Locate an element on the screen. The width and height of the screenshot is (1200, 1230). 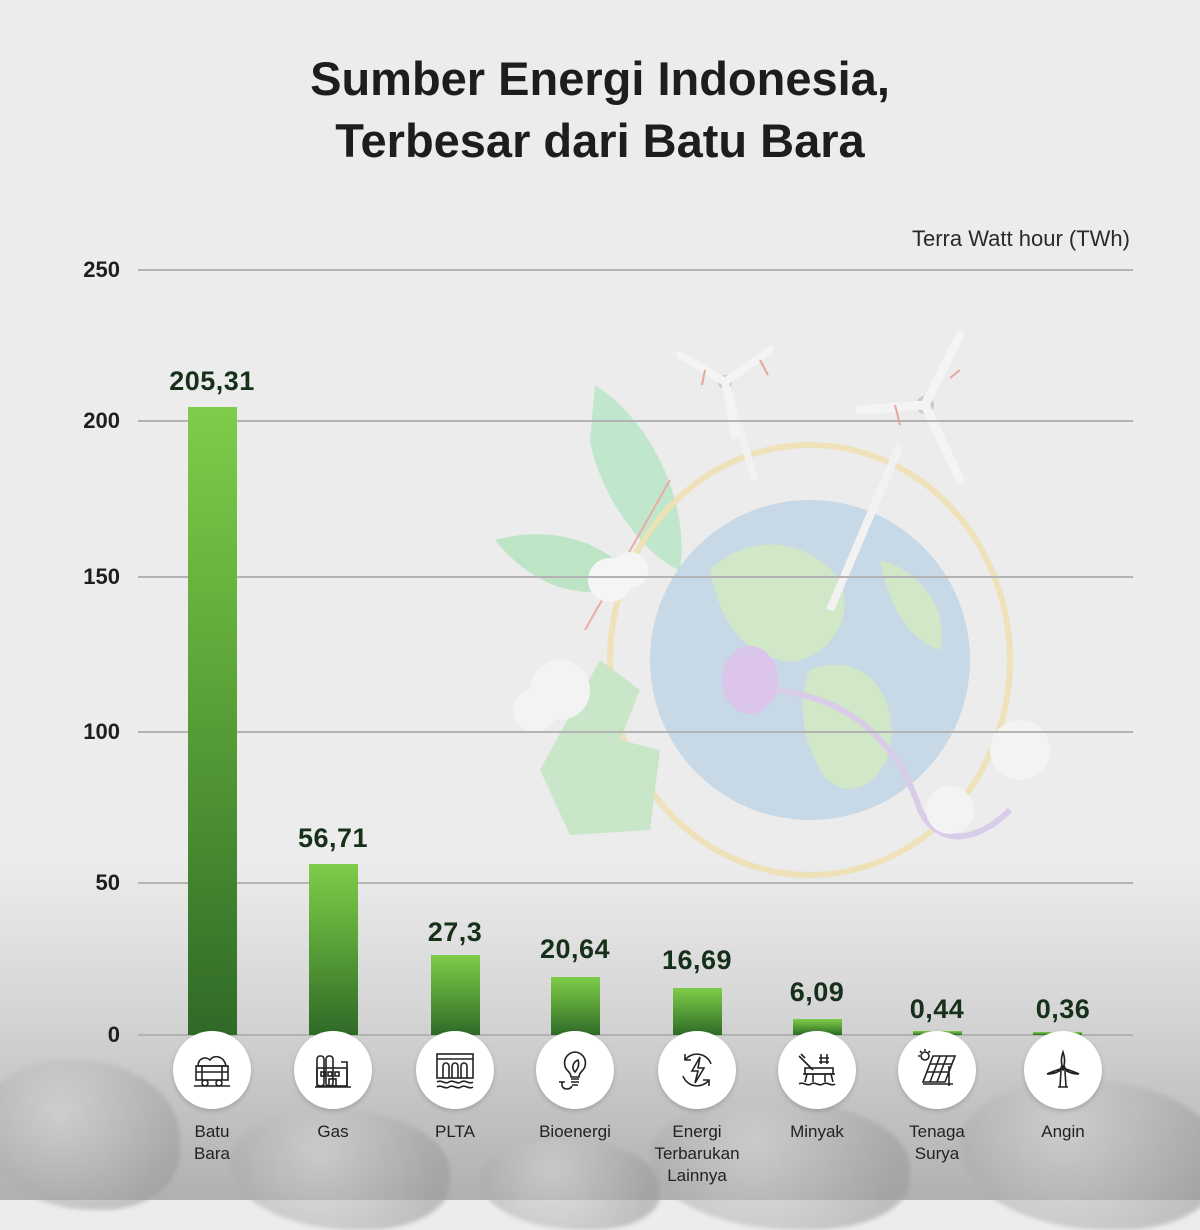
y-tick: 250 is located at coordinates (101, 269).